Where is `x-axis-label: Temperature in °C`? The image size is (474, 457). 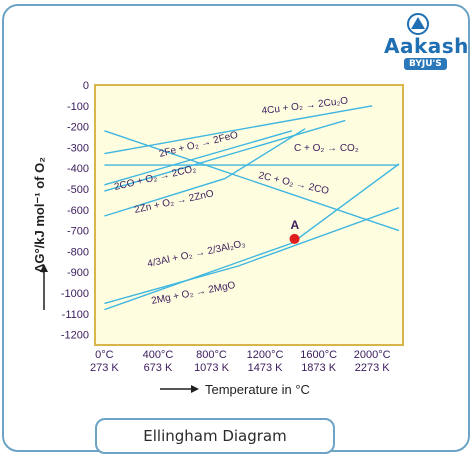 x-axis-label: Temperature in °C is located at coordinates (257, 389).